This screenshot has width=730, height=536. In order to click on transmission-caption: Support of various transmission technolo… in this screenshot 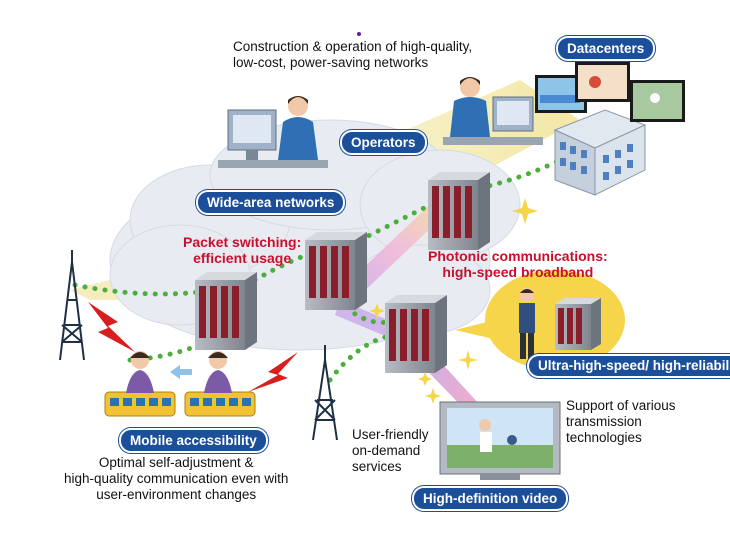, I will do `click(621, 421)`.